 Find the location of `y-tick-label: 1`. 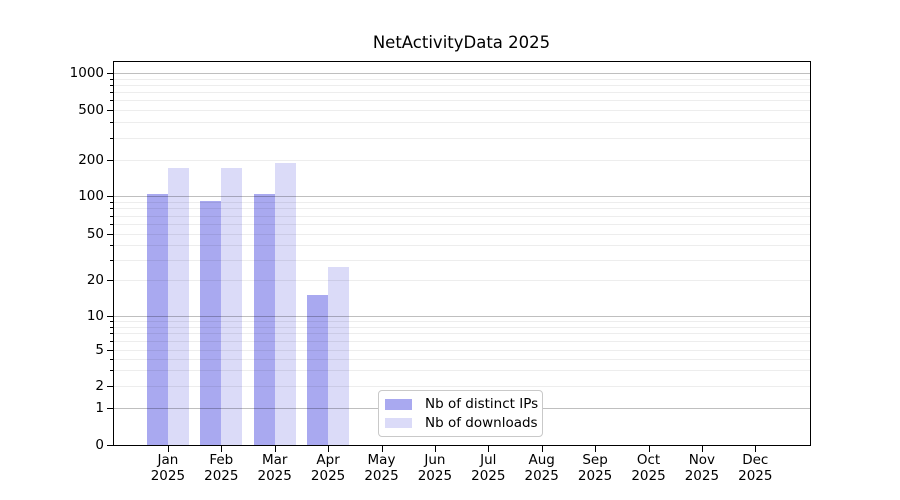

y-tick-label: 1 is located at coordinates (99, 408).